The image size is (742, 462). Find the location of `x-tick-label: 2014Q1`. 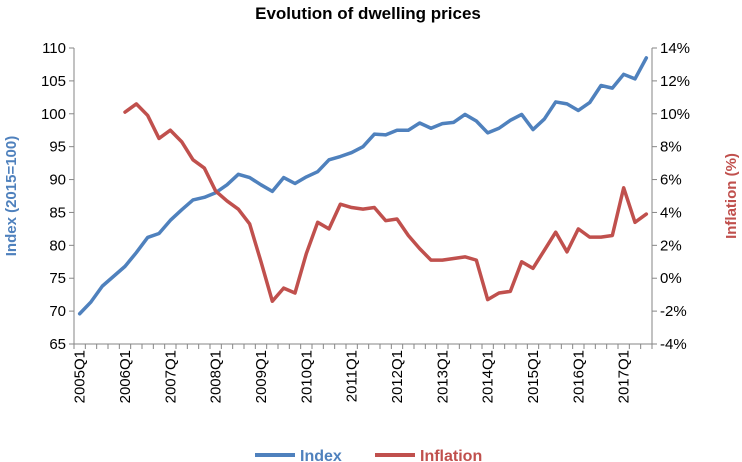

x-tick-label: 2014Q1 is located at coordinates (488, 376).